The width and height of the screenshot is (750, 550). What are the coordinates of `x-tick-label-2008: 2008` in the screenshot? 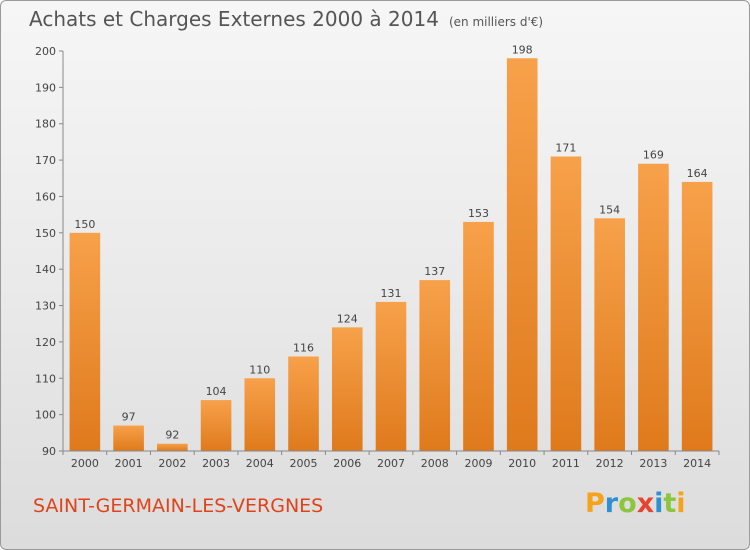 It's located at (435, 463).